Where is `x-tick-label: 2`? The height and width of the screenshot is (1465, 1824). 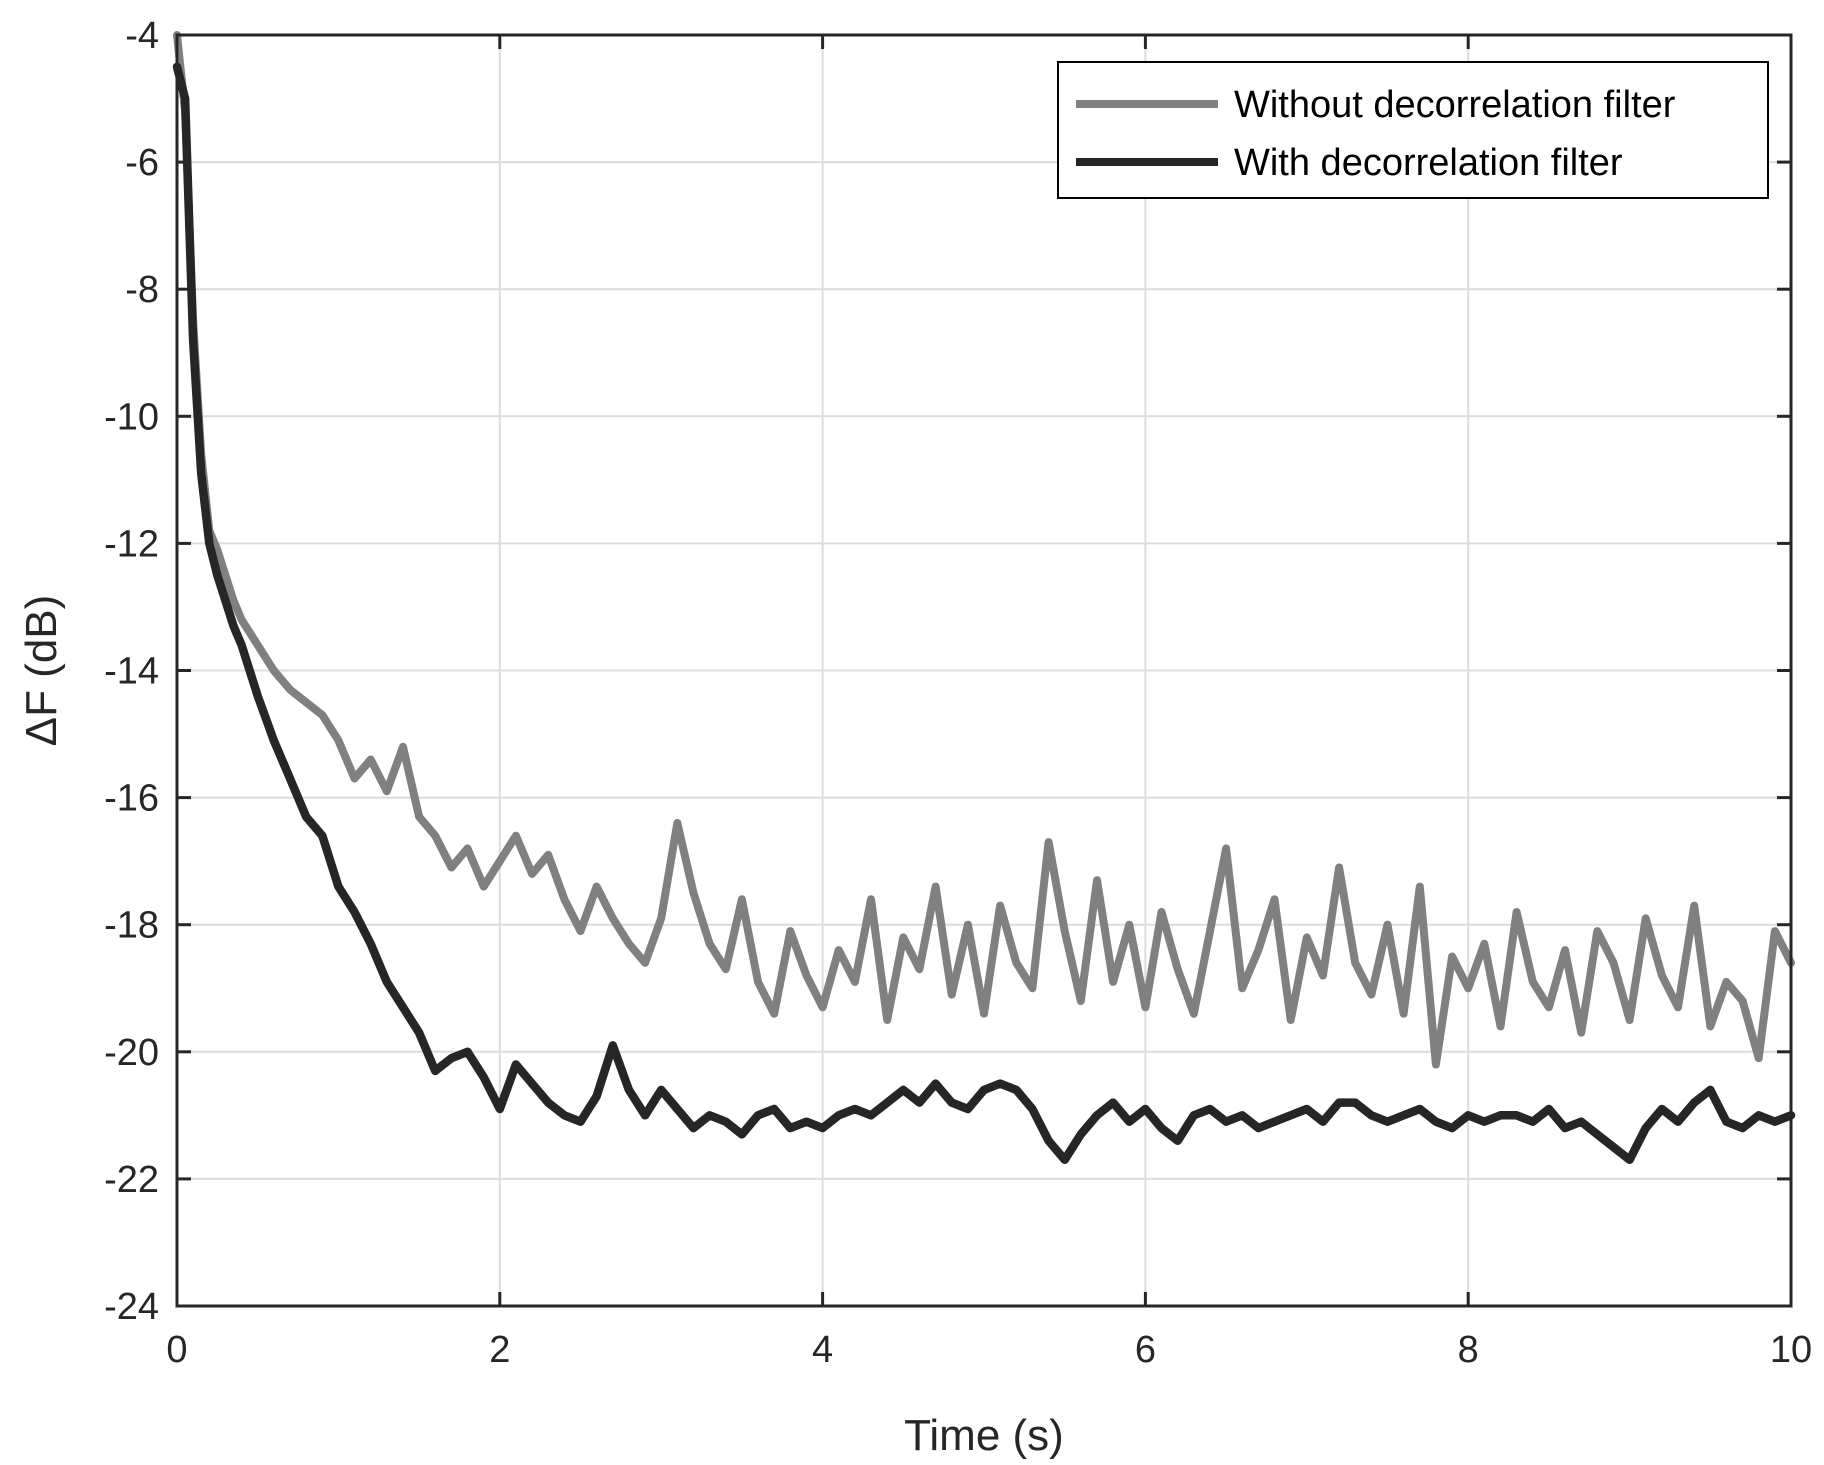 x-tick-label: 2 is located at coordinates (499, 1350).